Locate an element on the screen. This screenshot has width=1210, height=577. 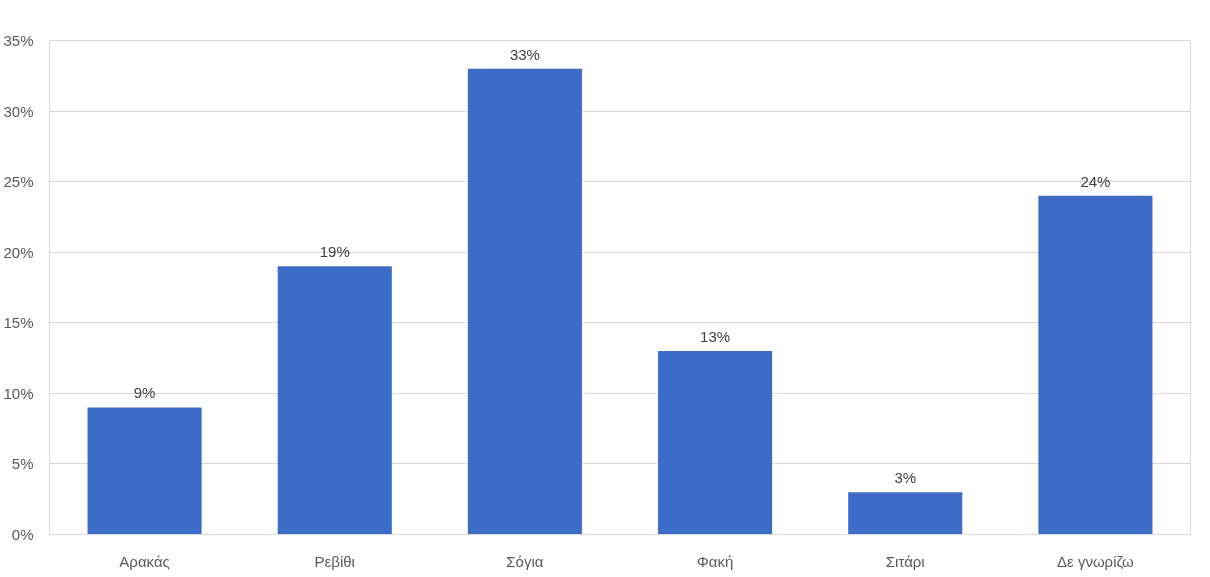
data-label: 3% is located at coordinates (905, 478).